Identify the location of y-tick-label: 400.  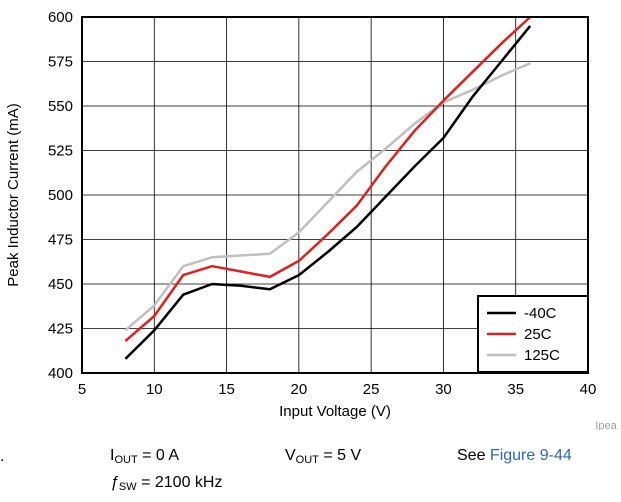
(60, 373).